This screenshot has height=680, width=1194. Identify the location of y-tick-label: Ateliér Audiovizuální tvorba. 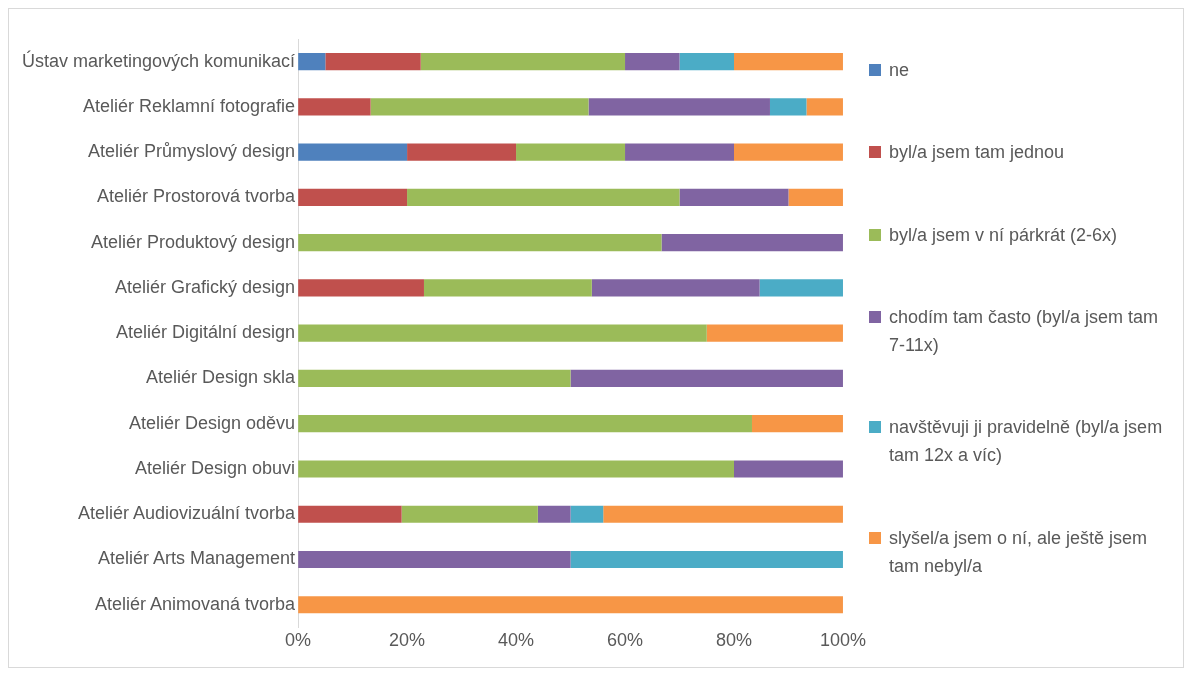
(187, 513).